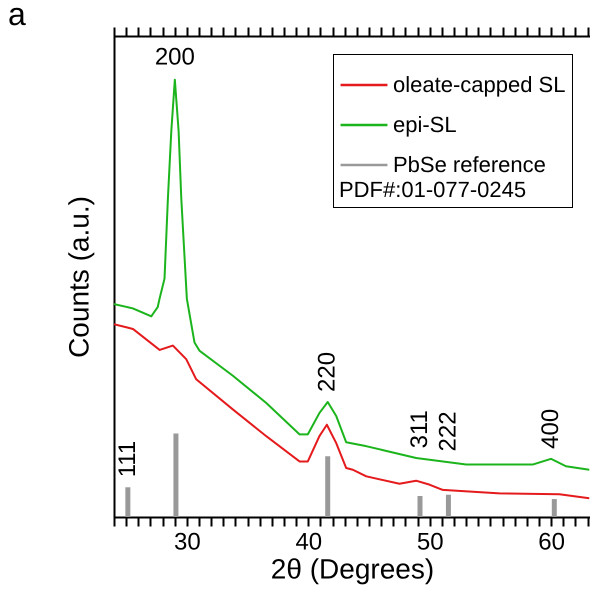 The height and width of the screenshot is (613, 590). I want to click on annotation: 220, so click(327, 372).